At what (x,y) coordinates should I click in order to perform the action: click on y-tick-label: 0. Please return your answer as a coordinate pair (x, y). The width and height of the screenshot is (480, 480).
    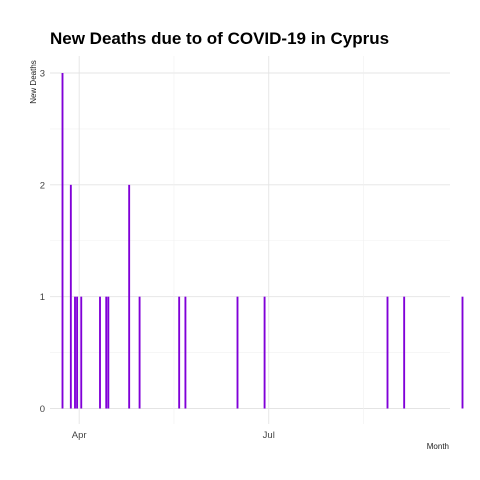
    Looking at the image, I should click on (42, 409).